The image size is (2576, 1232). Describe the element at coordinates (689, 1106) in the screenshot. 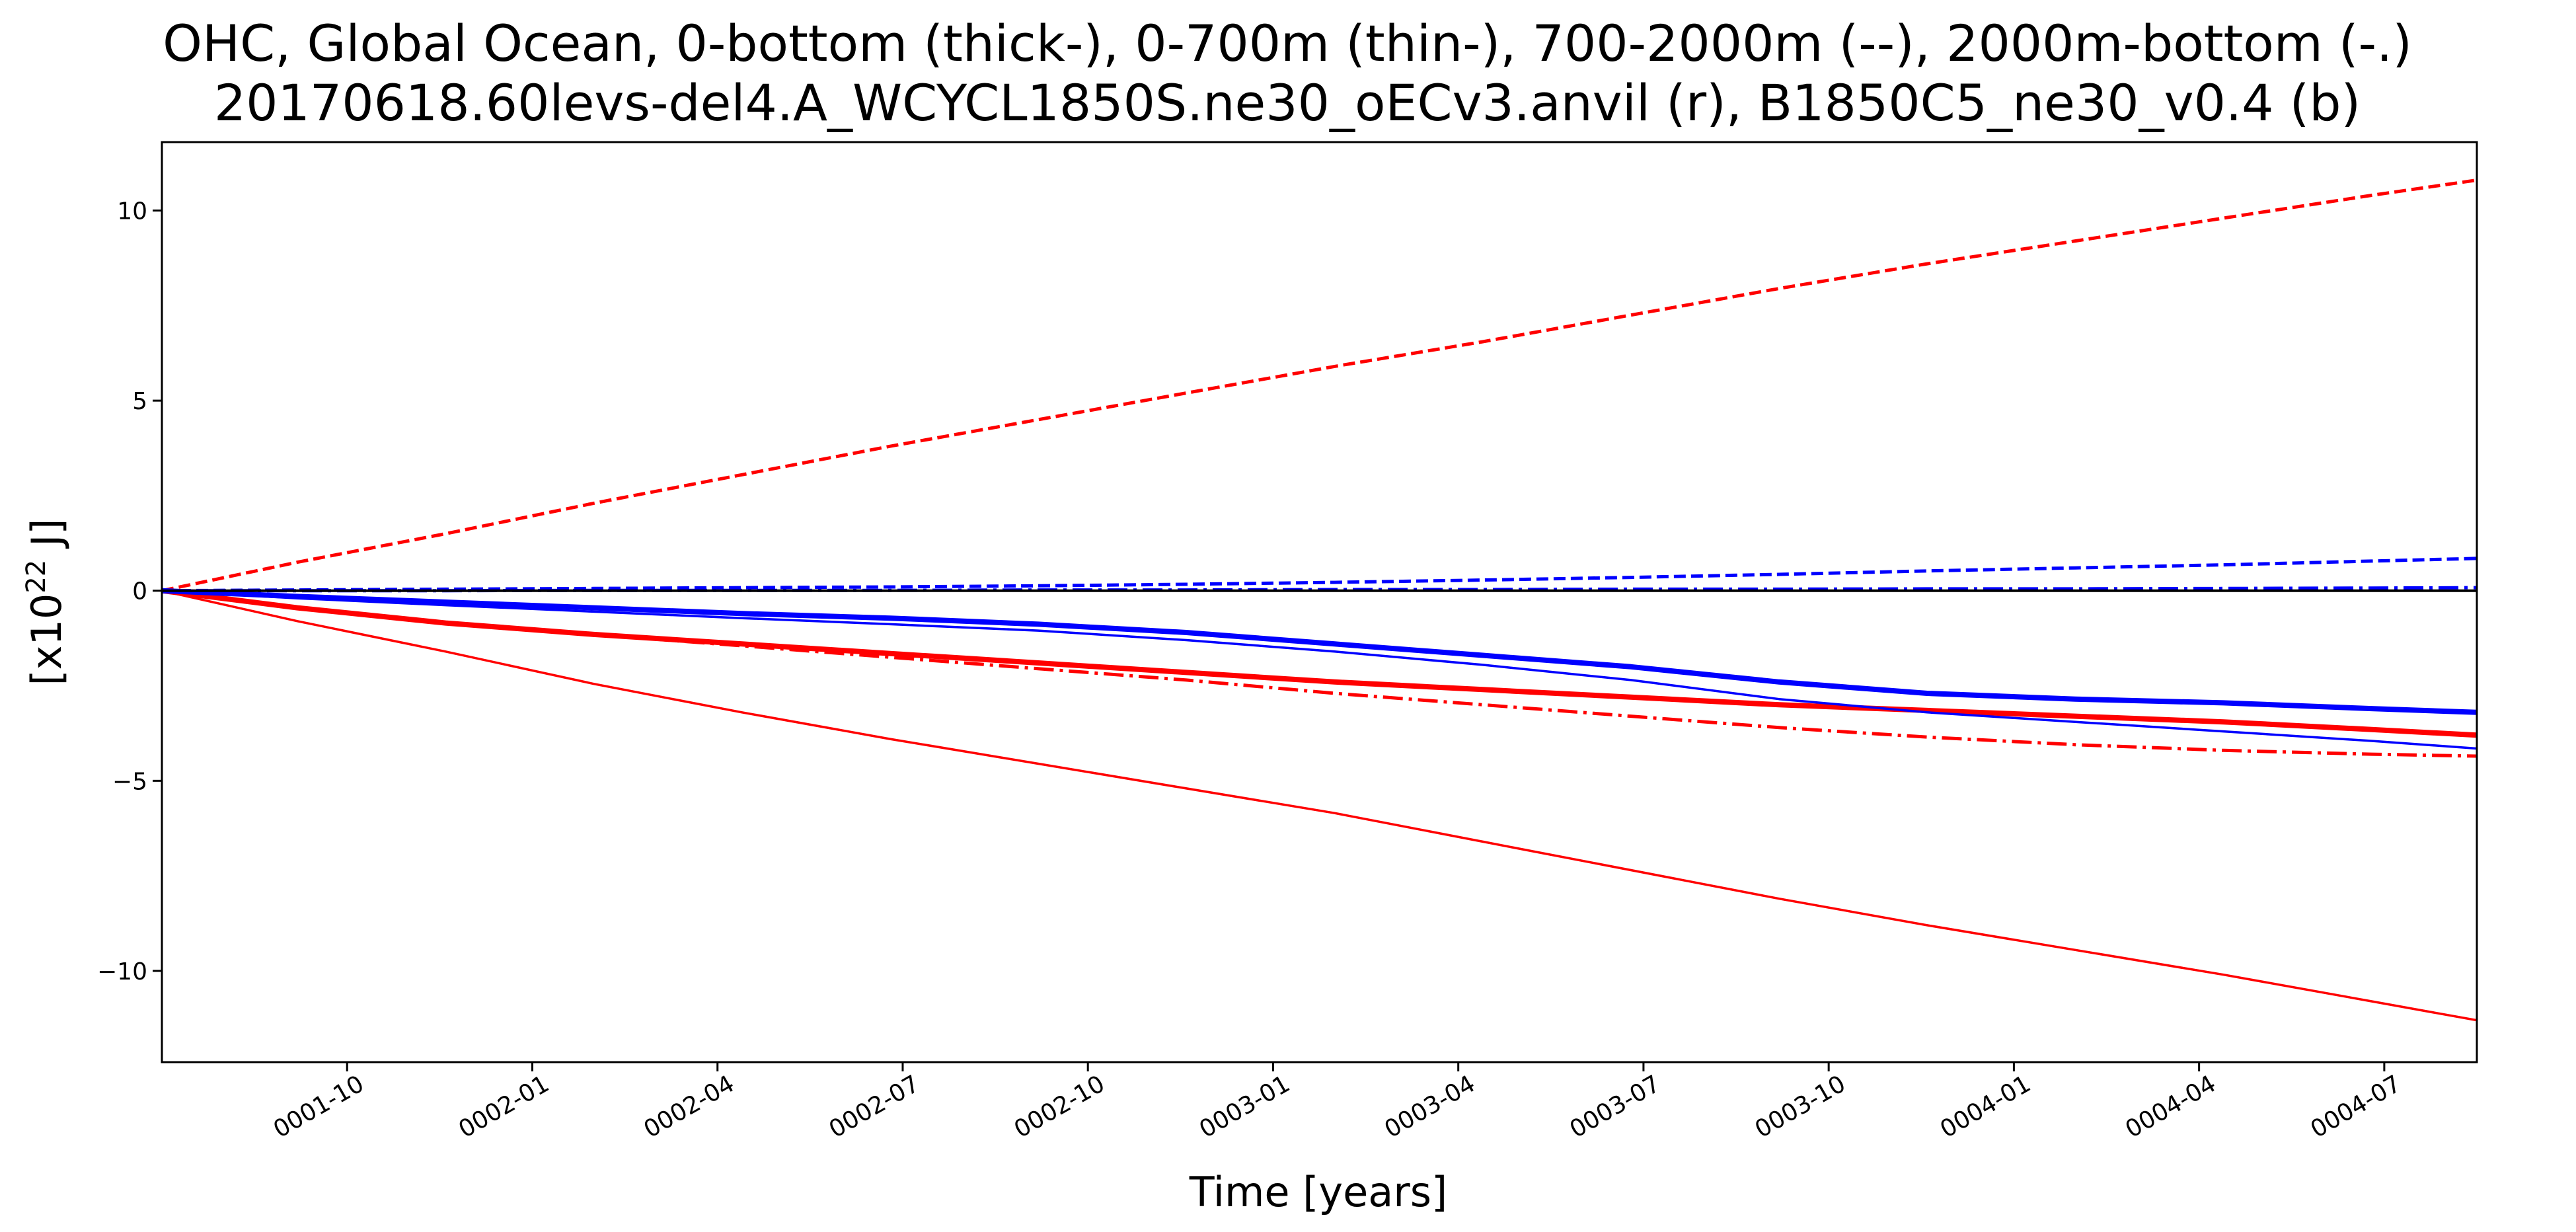

I see `x-tick-label: 0002-04` at that location.